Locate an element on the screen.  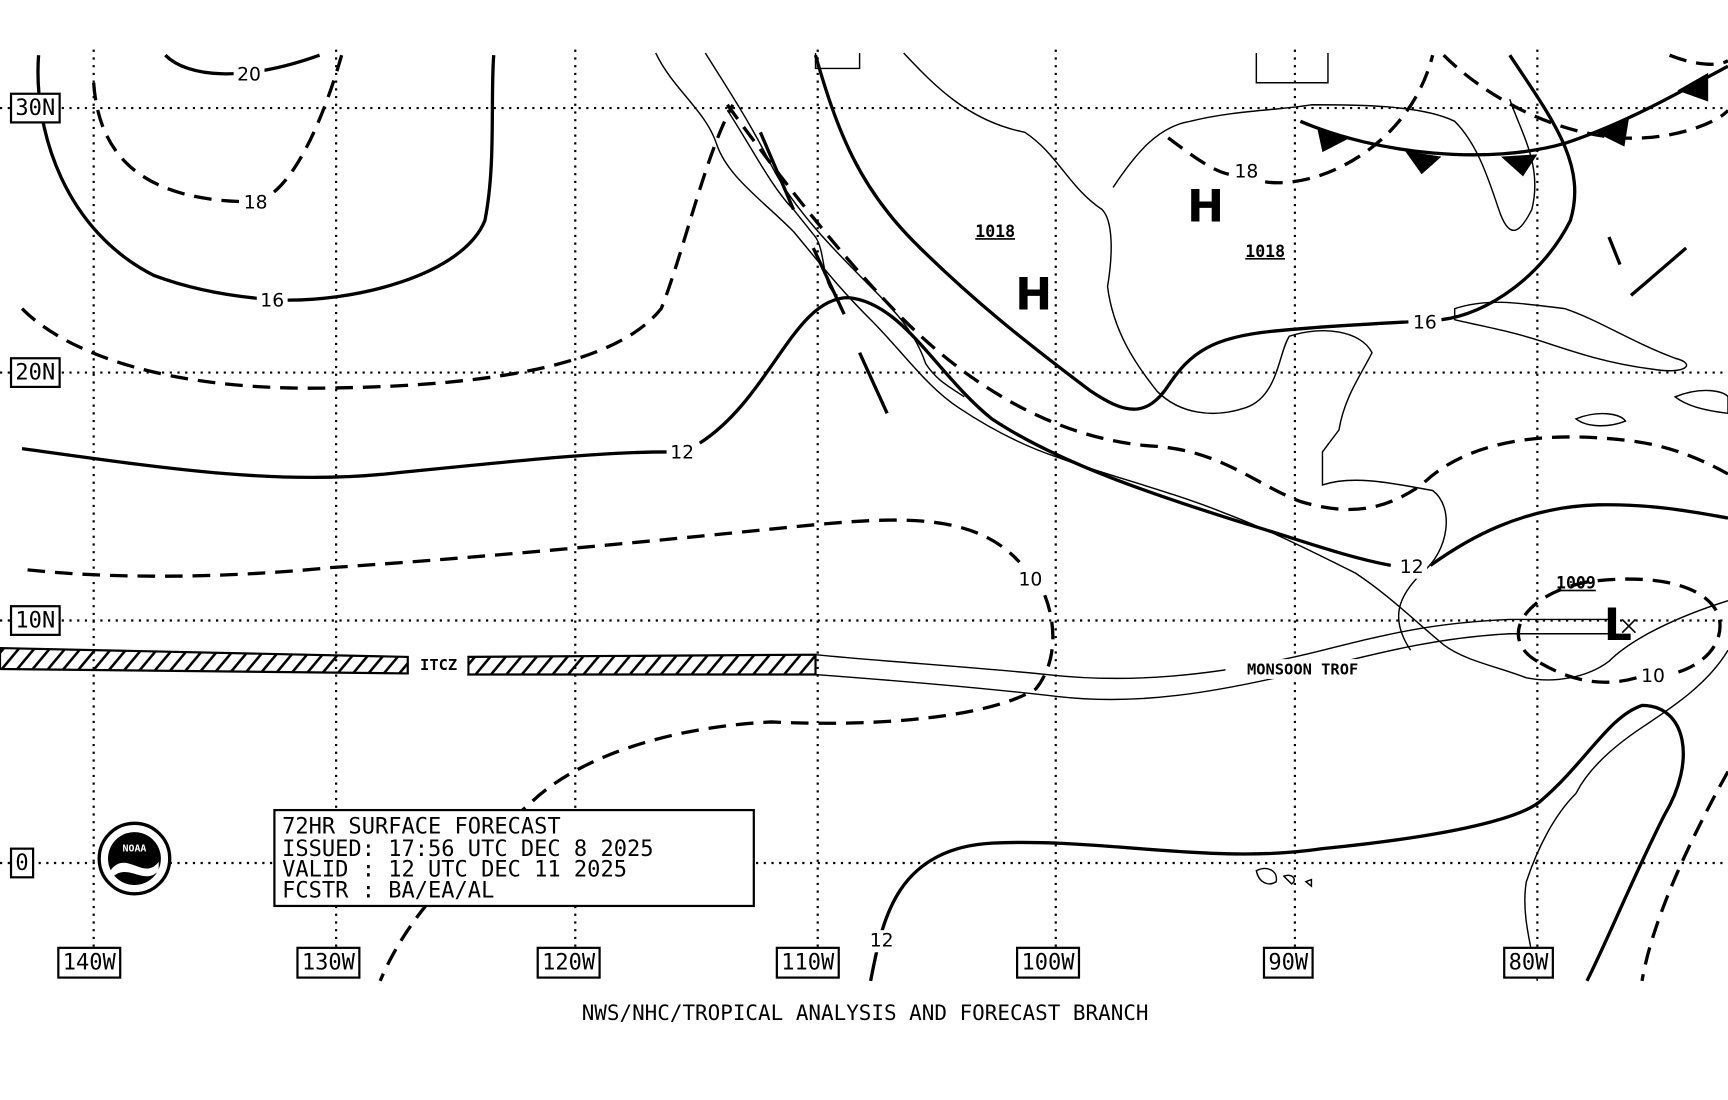
latitude-label: 10N is located at coordinates (35, 621).